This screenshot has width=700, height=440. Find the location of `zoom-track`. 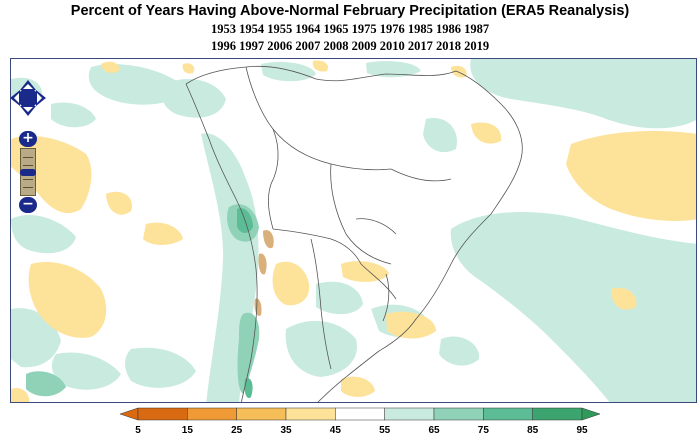

zoom-track is located at coordinates (28, 172).